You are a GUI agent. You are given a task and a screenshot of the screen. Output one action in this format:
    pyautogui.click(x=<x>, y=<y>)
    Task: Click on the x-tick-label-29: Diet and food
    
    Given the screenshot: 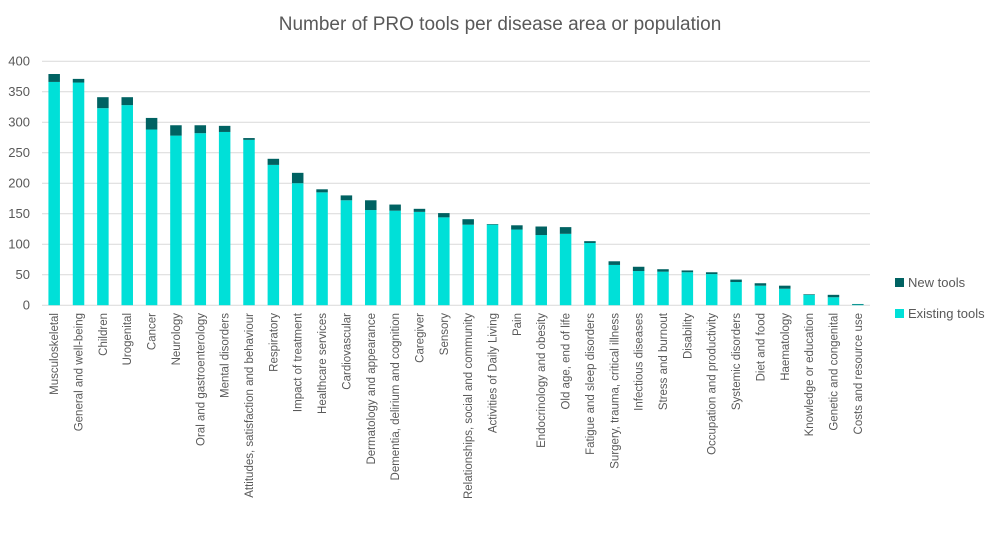 What is the action you would take?
    pyautogui.click(x=761, y=347)
    